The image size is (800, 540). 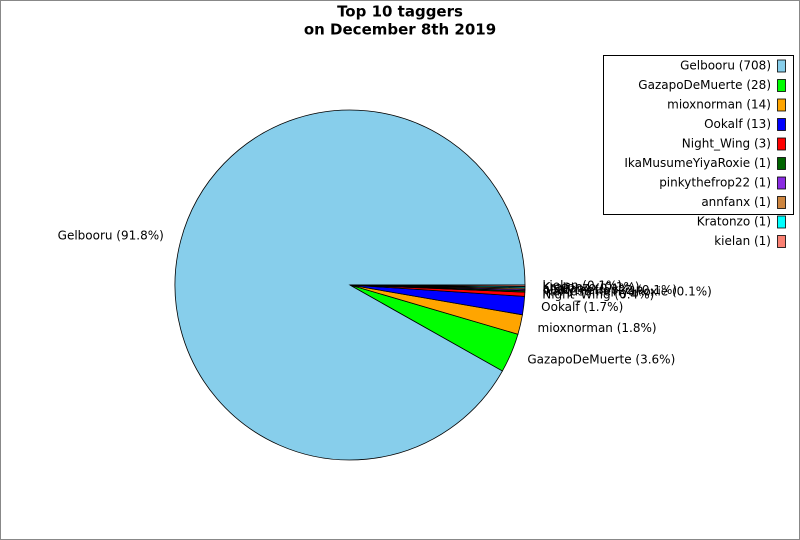 What do you see at coordinates (734, 222) in the screenshot?
I see `legend-label: Kratonzo (1)` at bounding box center [734, 222].